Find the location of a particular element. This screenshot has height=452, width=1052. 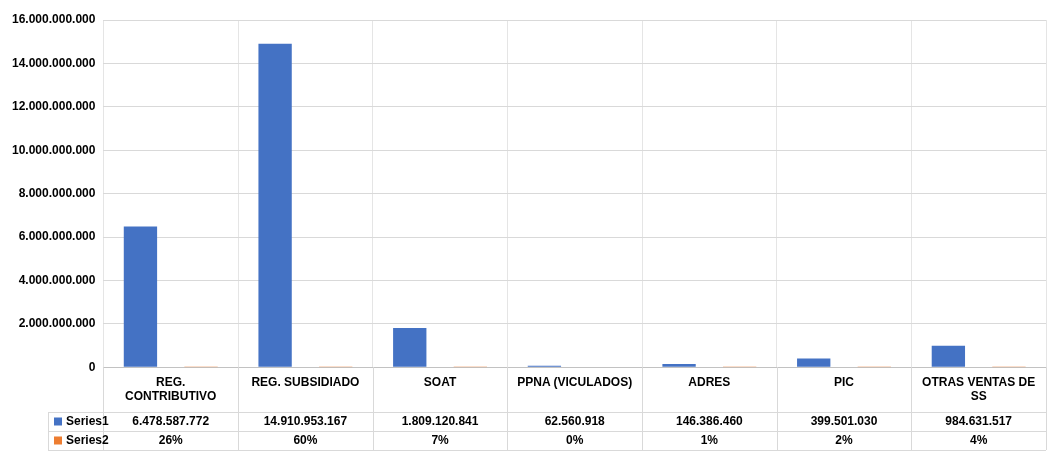

data-label: 14.910.953.167 is located at coordinates (305, 420).